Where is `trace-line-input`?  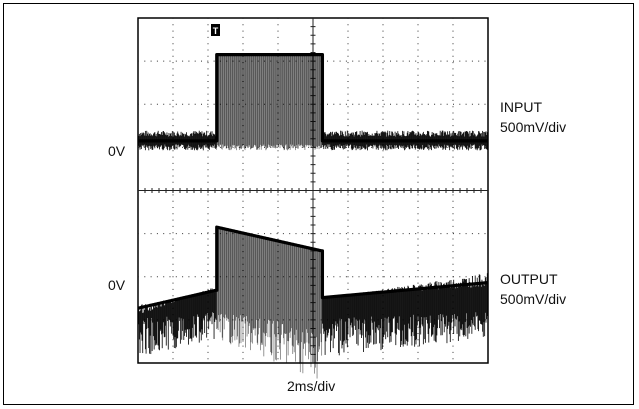
trace-line-input is located at coordinates (313, 98).